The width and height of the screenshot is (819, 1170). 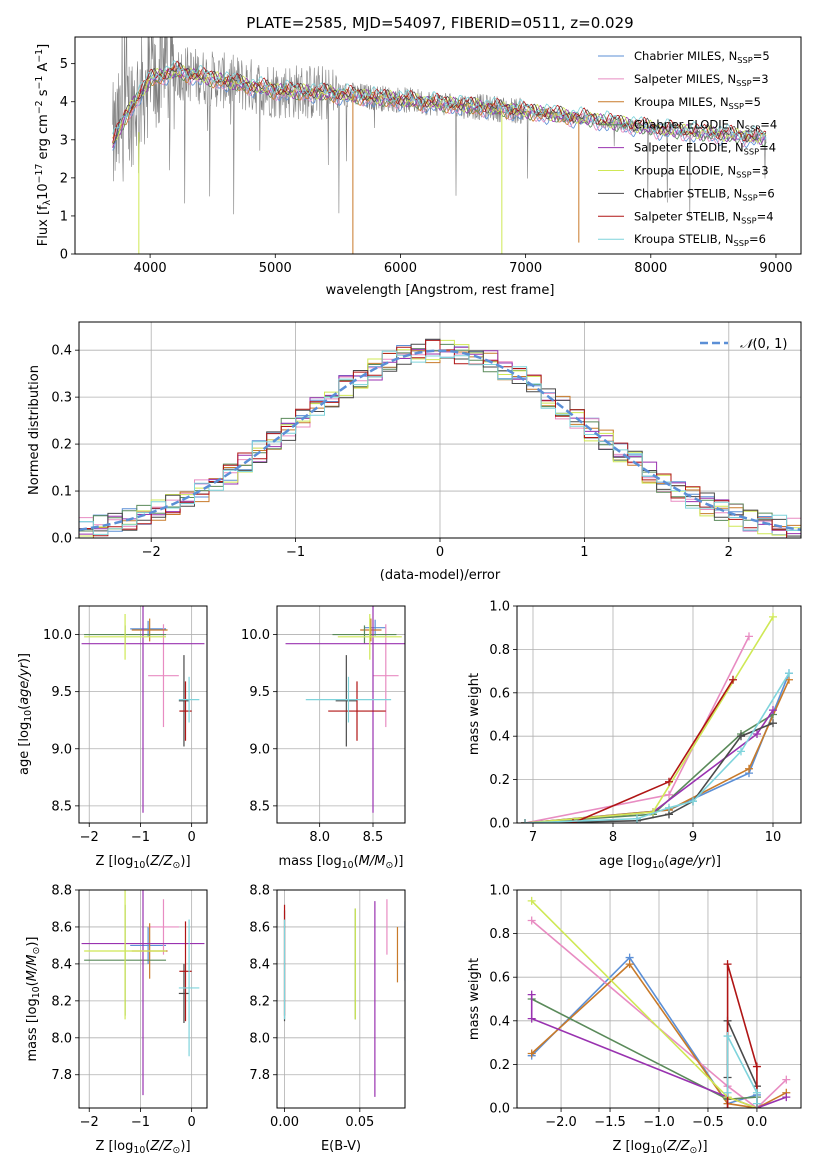 What do you see at coordinates (499, 650) in the screenshot?
I see `y-tick-label: 0.8` at bounding box center [499, 650].